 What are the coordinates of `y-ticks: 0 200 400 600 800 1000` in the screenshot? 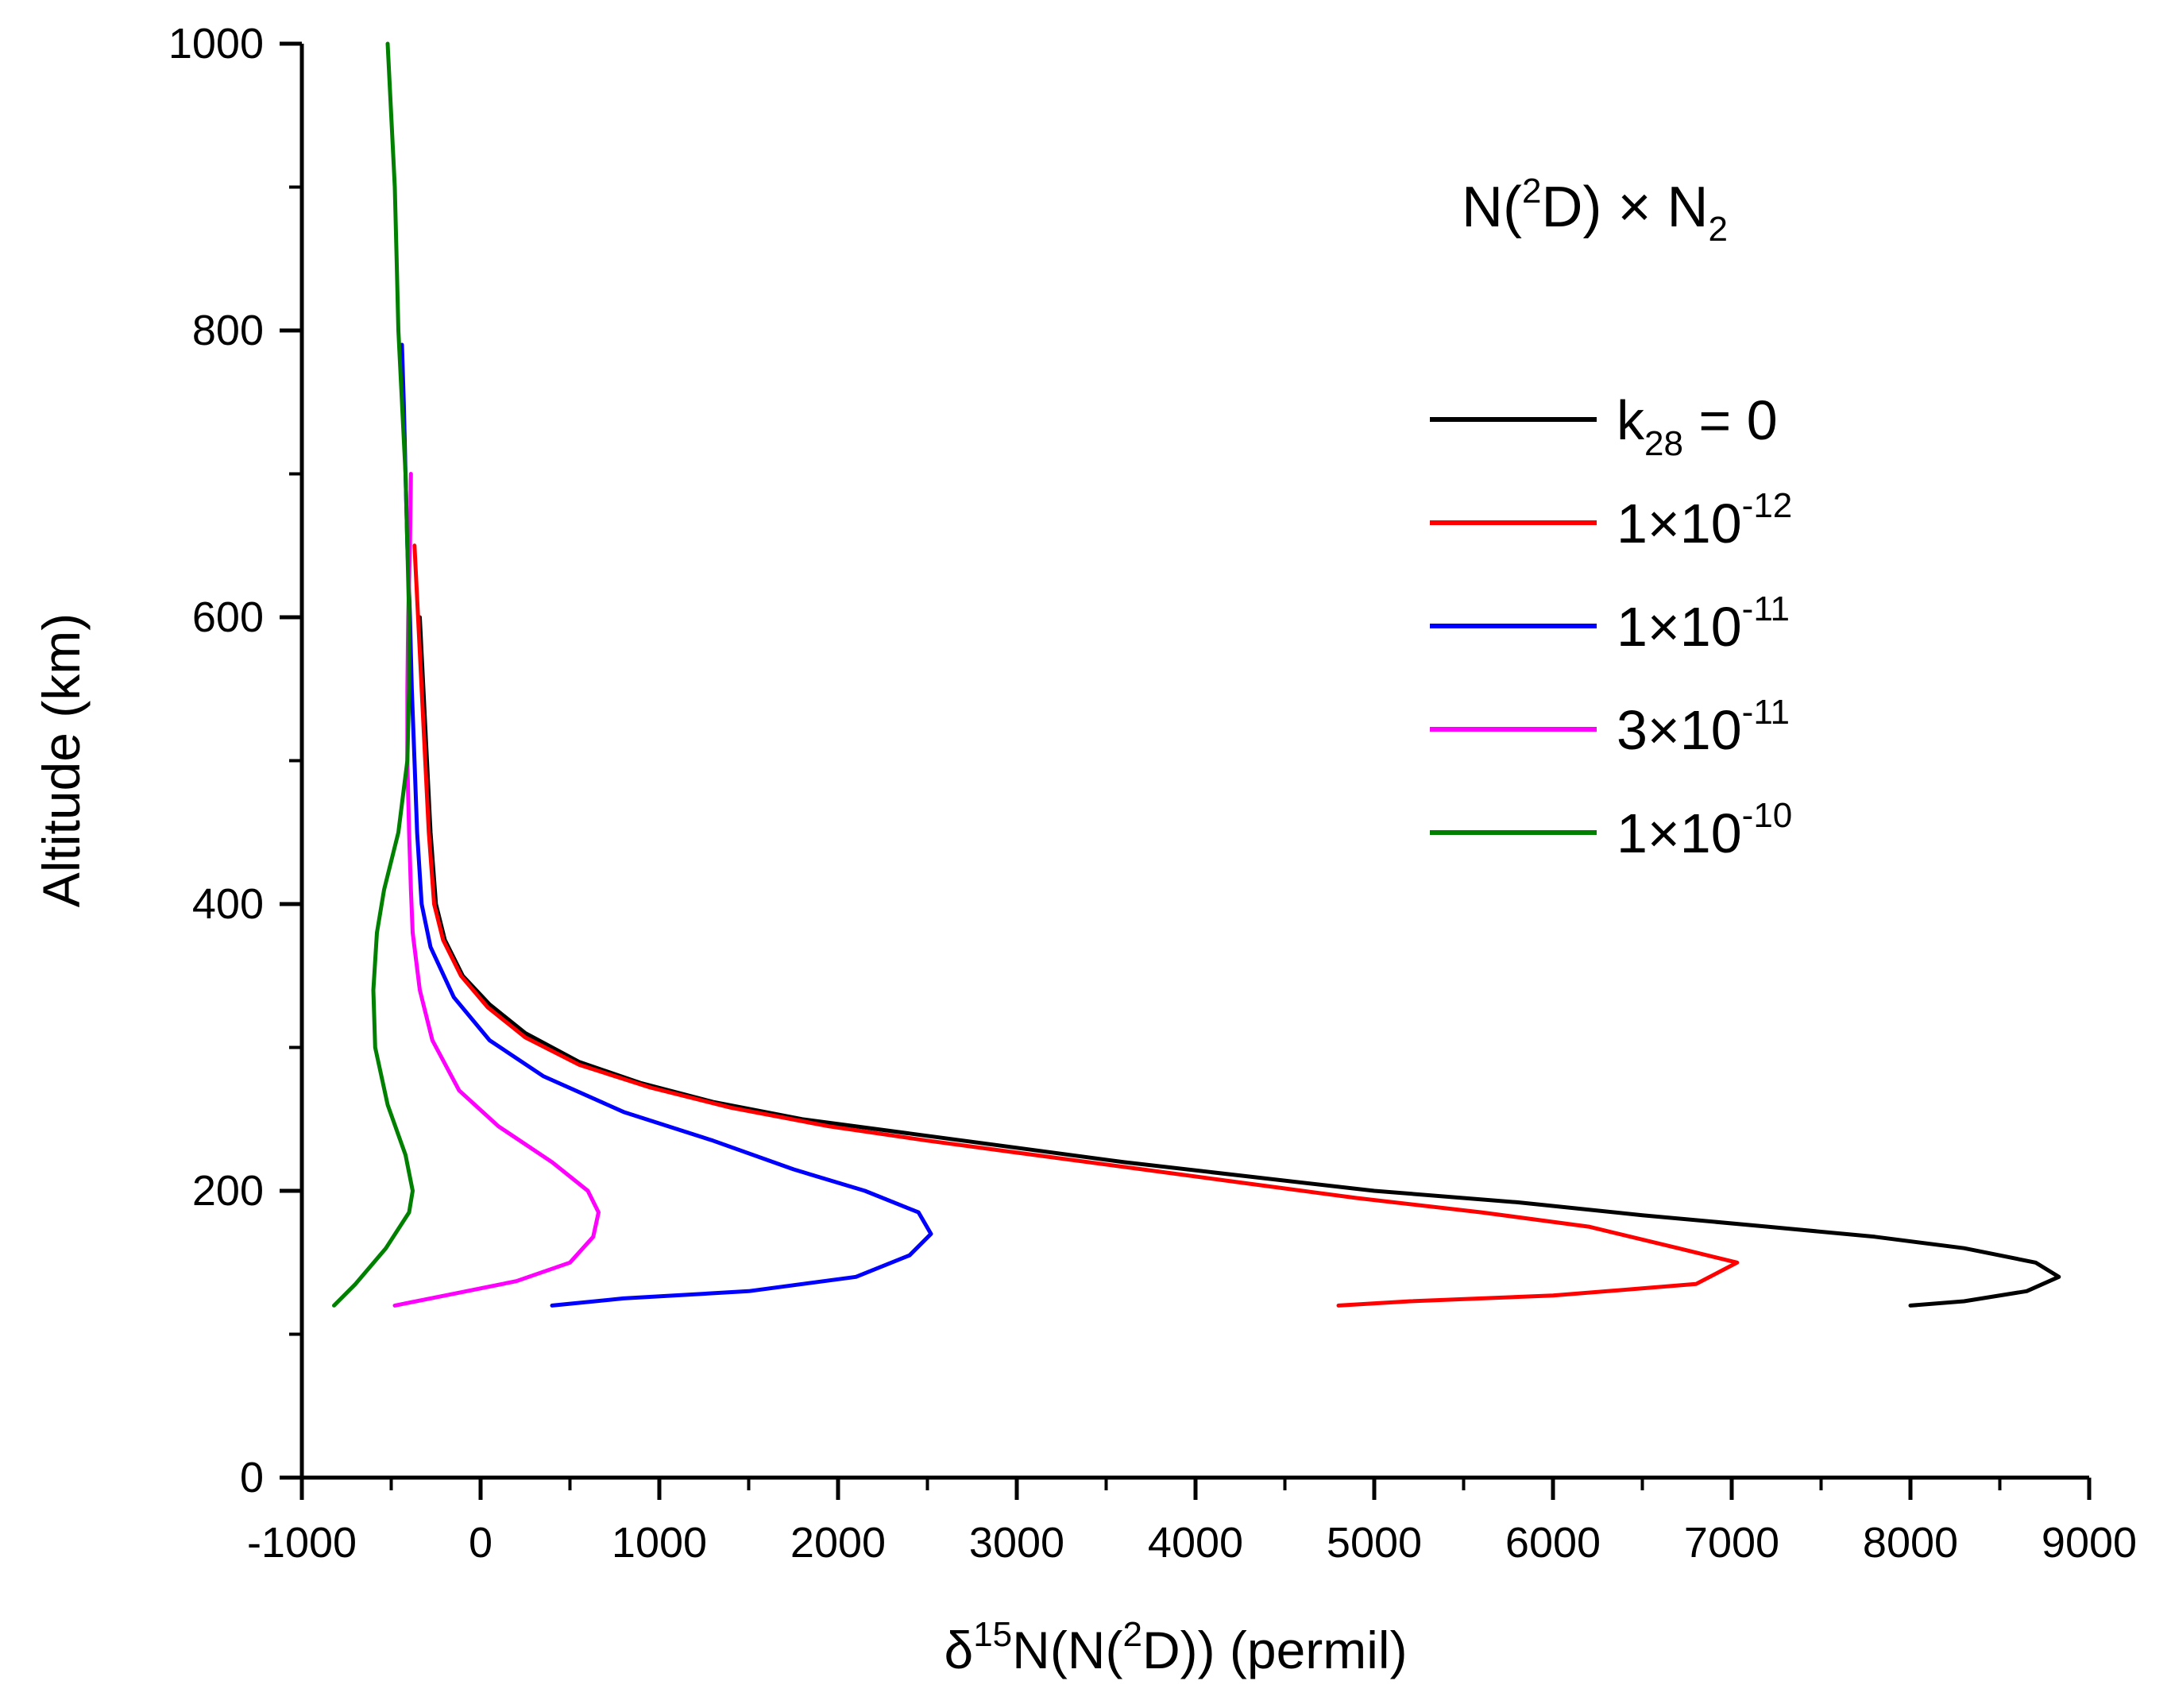 It's located at (235, 760).